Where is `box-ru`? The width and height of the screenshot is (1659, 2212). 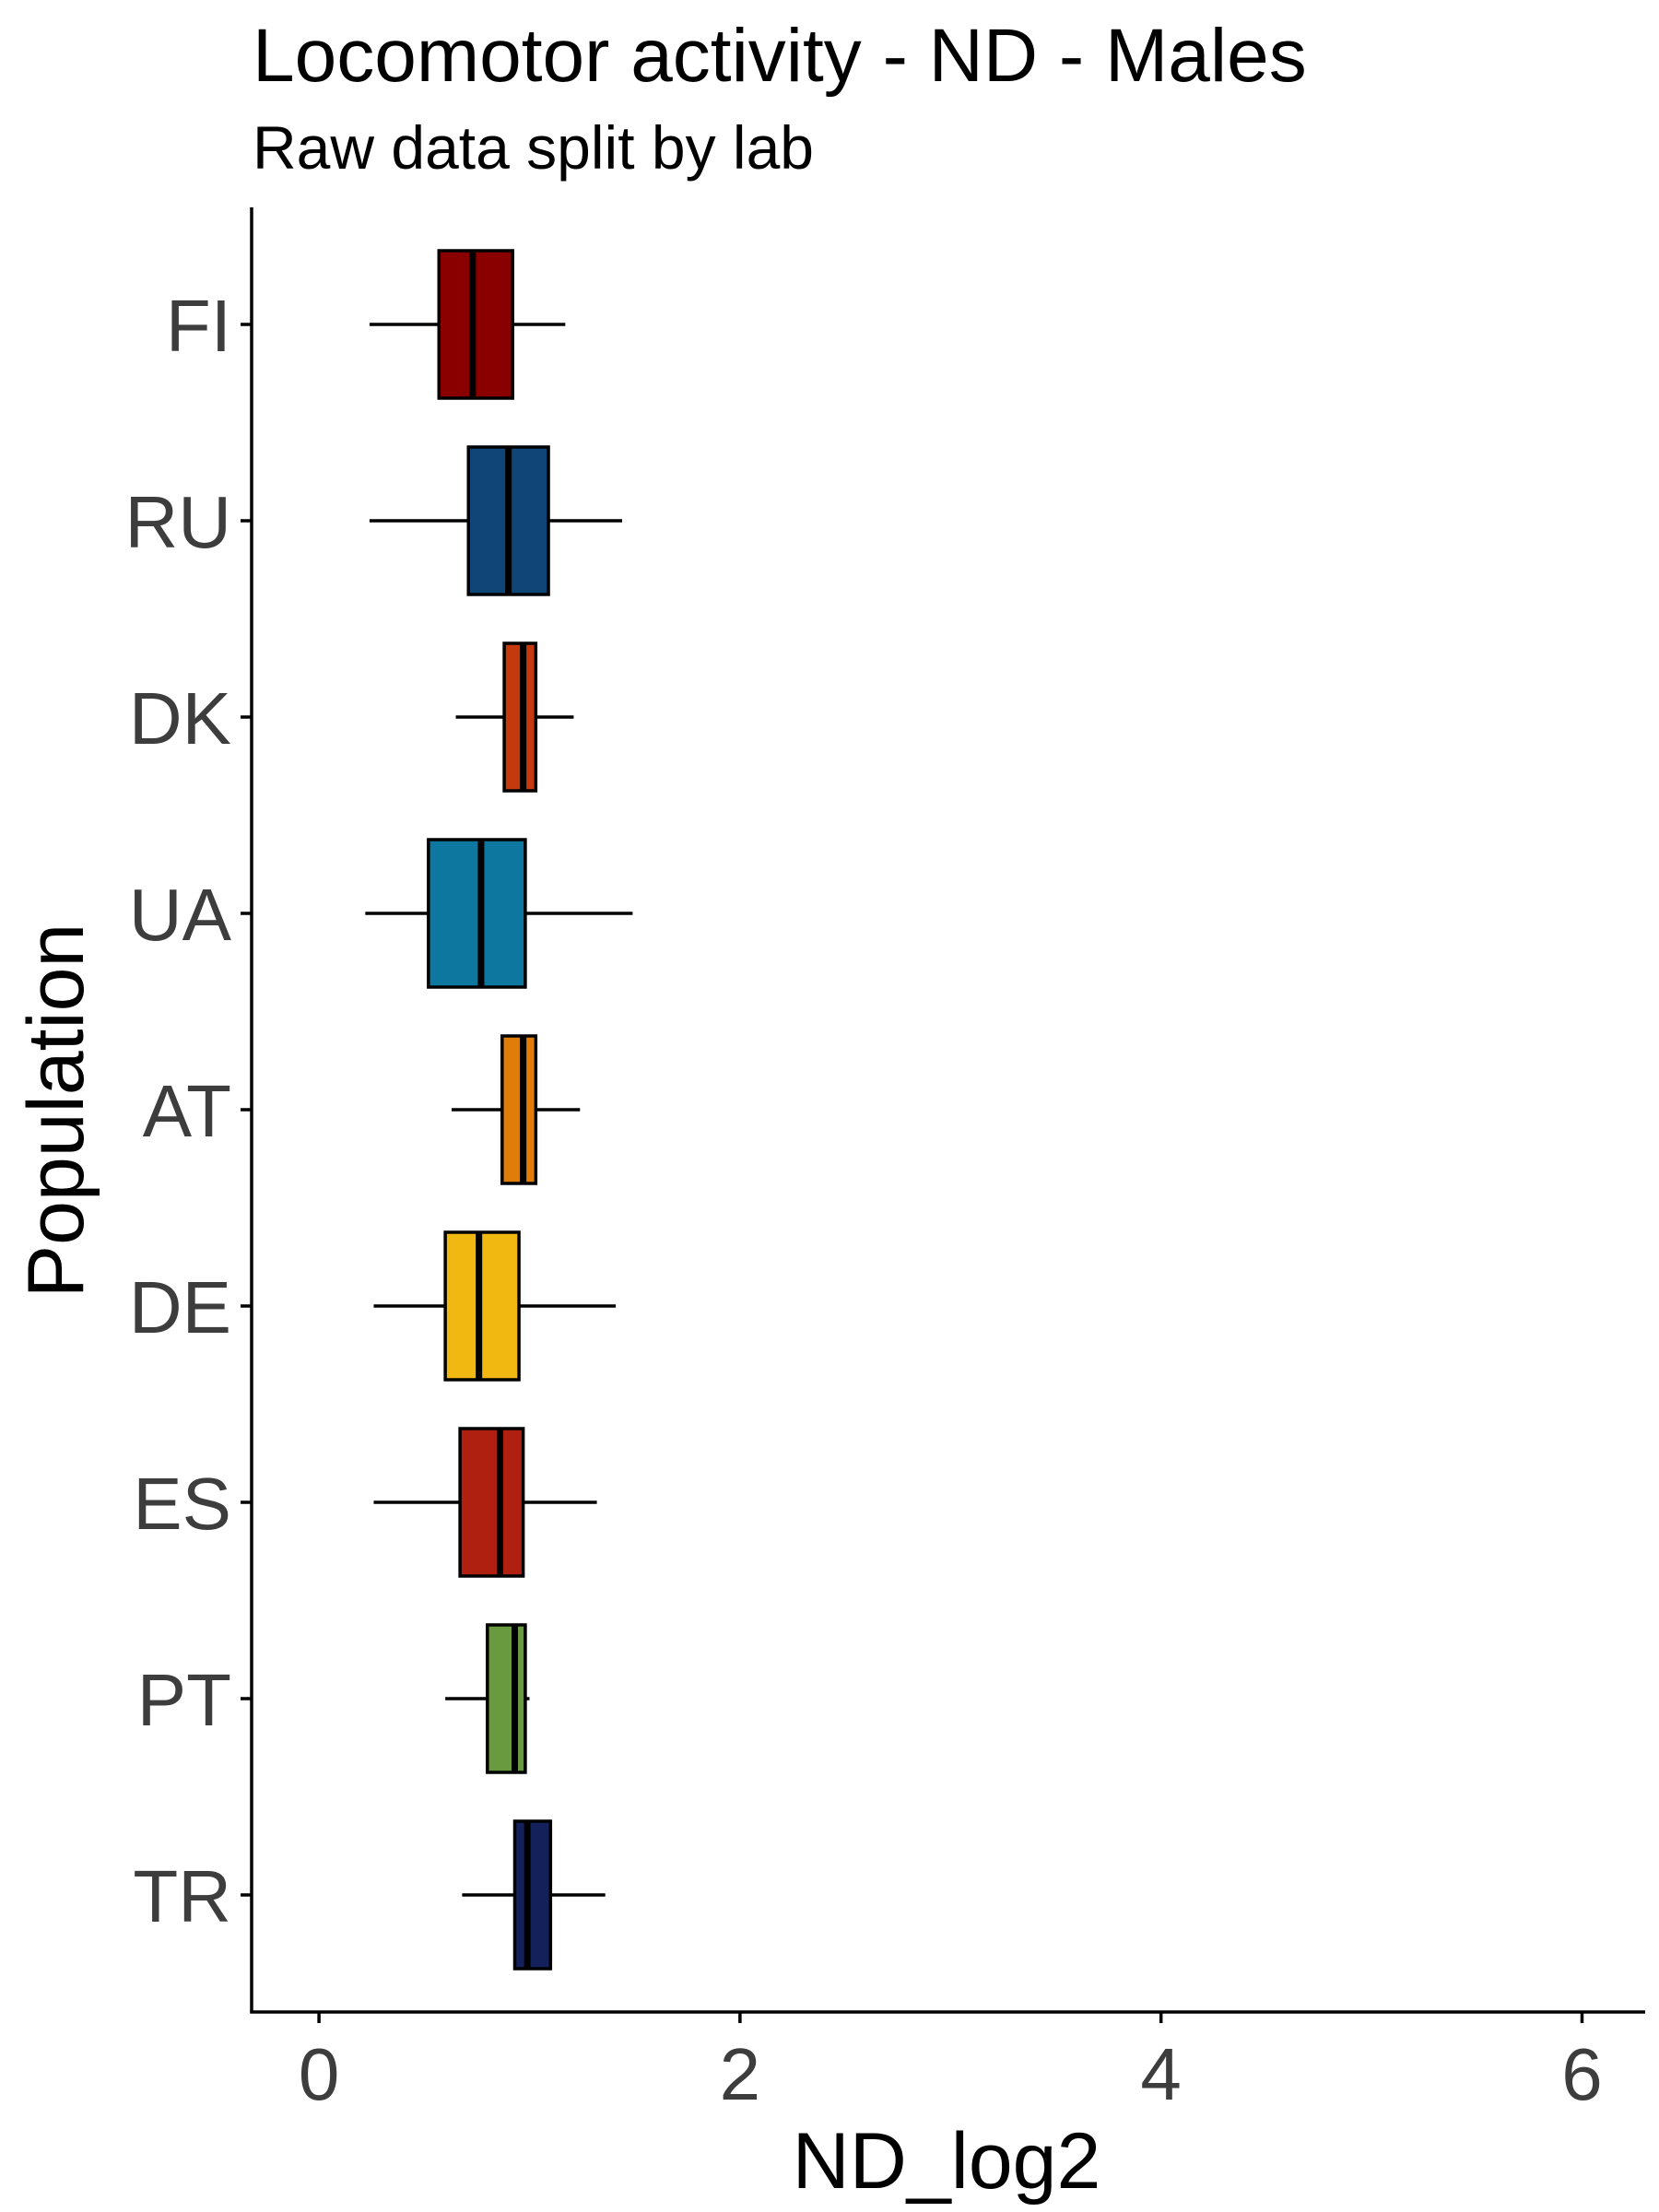
box-ru is located at coordinates (495, 520).